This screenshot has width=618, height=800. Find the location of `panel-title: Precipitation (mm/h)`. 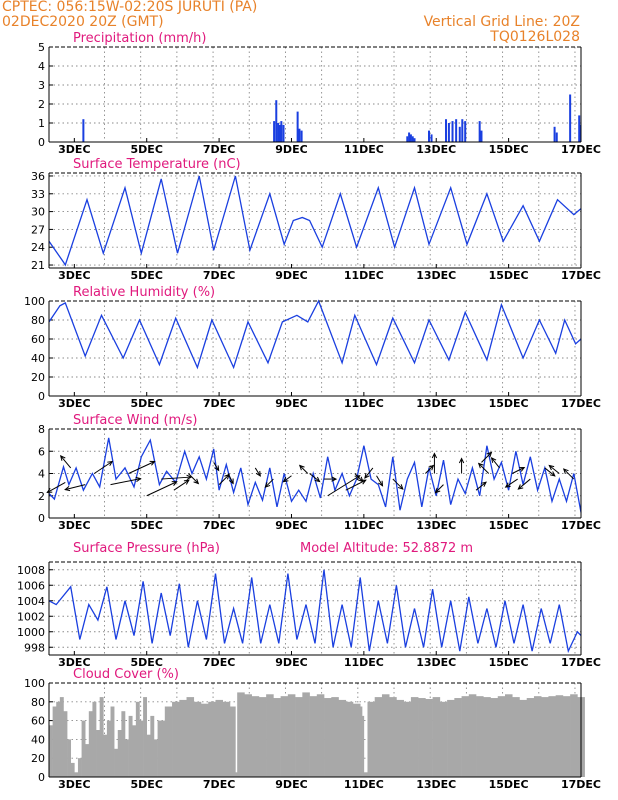

panel-title: Precipitation (mm/h) is located at coordinates (139, 38).